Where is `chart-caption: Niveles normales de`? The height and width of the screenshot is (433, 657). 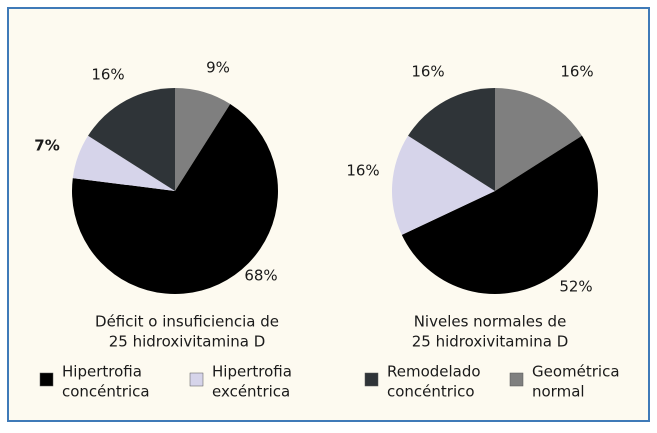
chart-caption: Niveles normales de is located at coordinates (490, 322).